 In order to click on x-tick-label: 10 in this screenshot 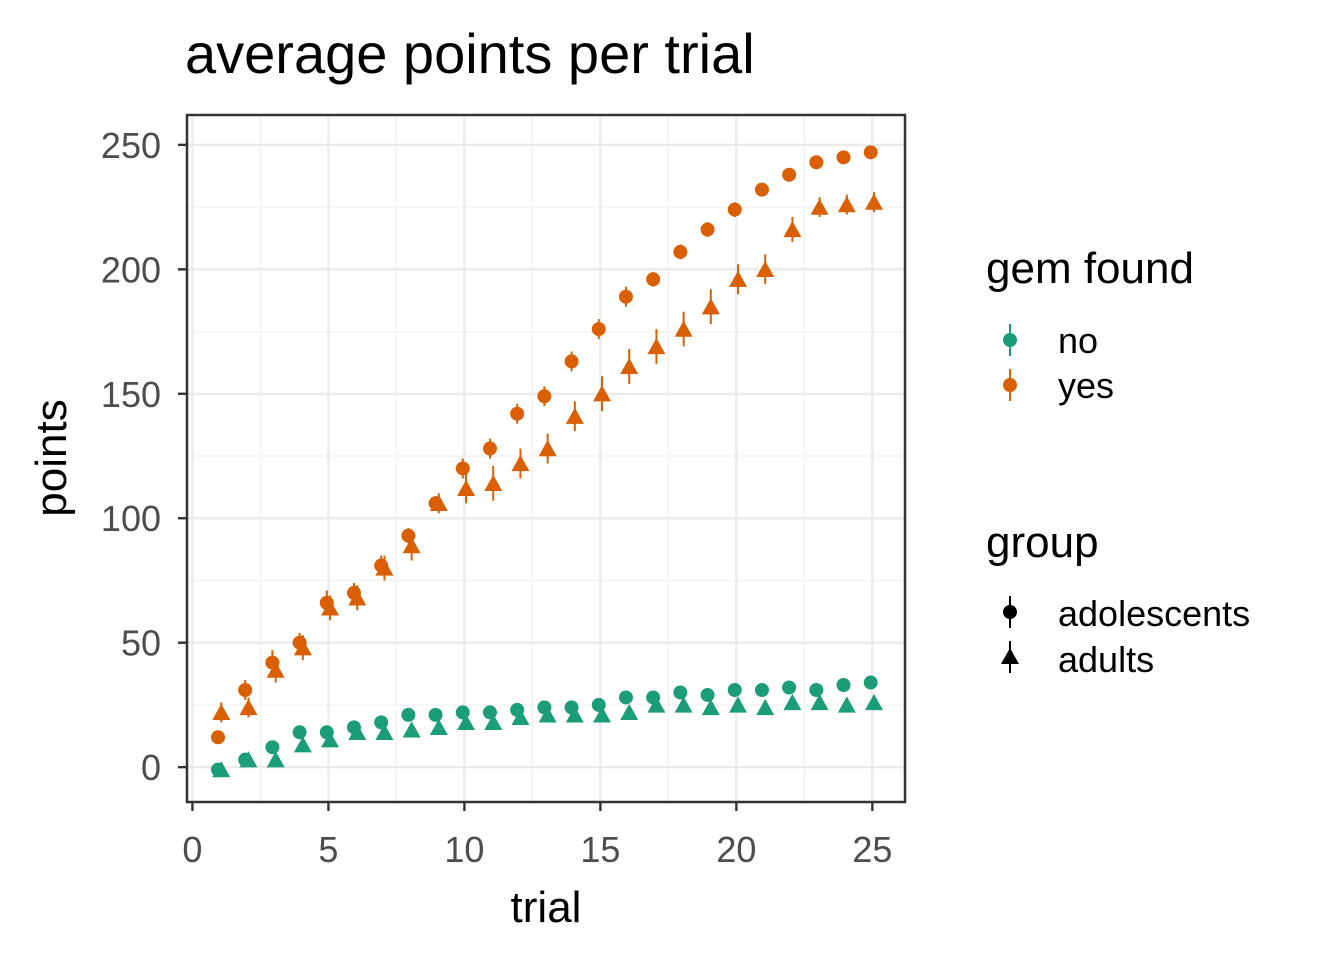, I will do `click(464, 849)`.